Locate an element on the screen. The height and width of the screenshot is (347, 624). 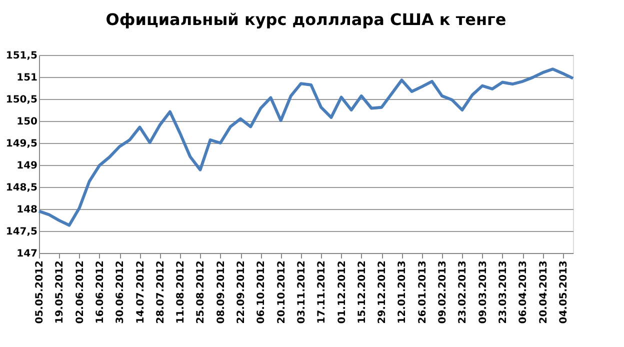
y-tick-label: 148,5 is located at coordinates (22, 188).